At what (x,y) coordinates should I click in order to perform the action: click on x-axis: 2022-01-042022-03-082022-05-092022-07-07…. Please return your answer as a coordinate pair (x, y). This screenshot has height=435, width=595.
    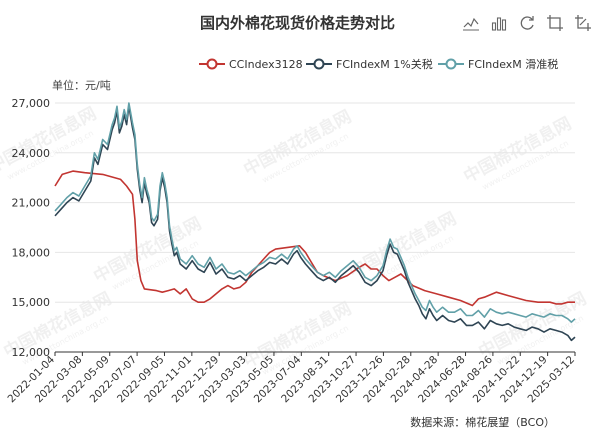
    Looking at the image, I should click on (291, 378).